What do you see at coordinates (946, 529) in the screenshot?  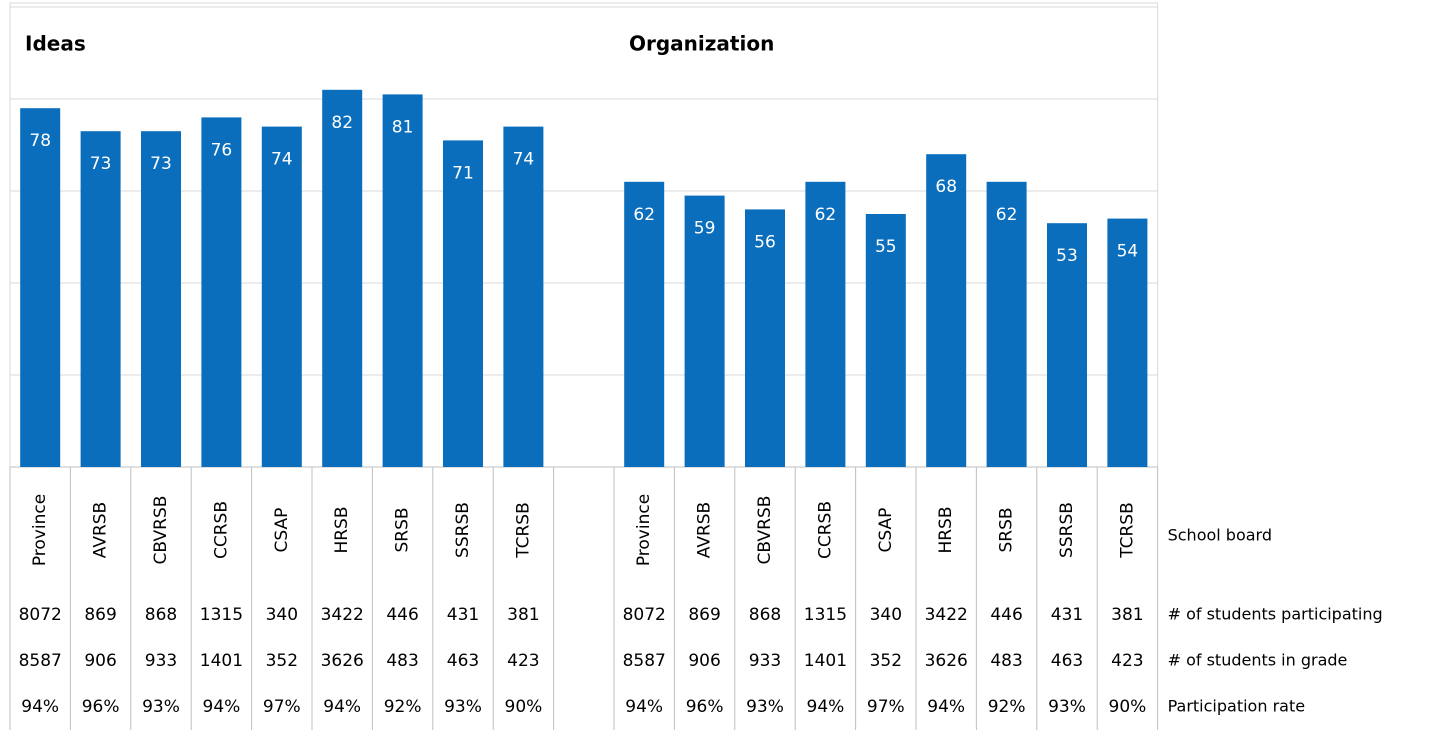 I see `x-tick-label: HRSB` at bounding box center [946, 529].